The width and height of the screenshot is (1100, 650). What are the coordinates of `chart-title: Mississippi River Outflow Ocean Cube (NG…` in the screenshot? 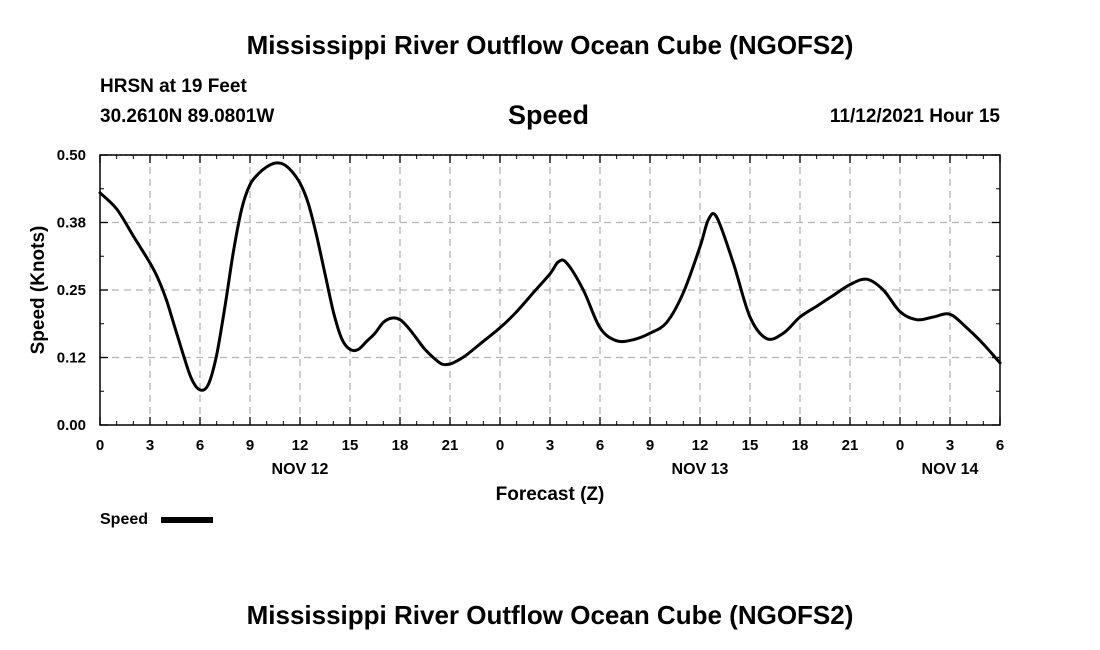 It's located at (550, 45).